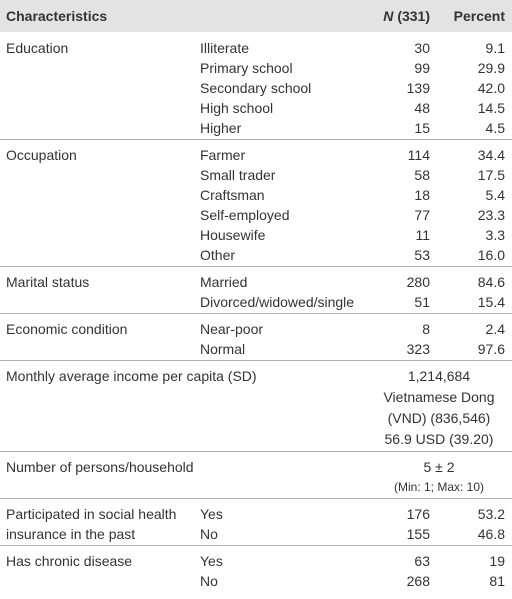 Image resolution: width=512 pixels, height=599 pixels. What do you see at coordinates (497, 561) in the screenshot?
I see `percent-value: 19` at bounding box center [497, 561].